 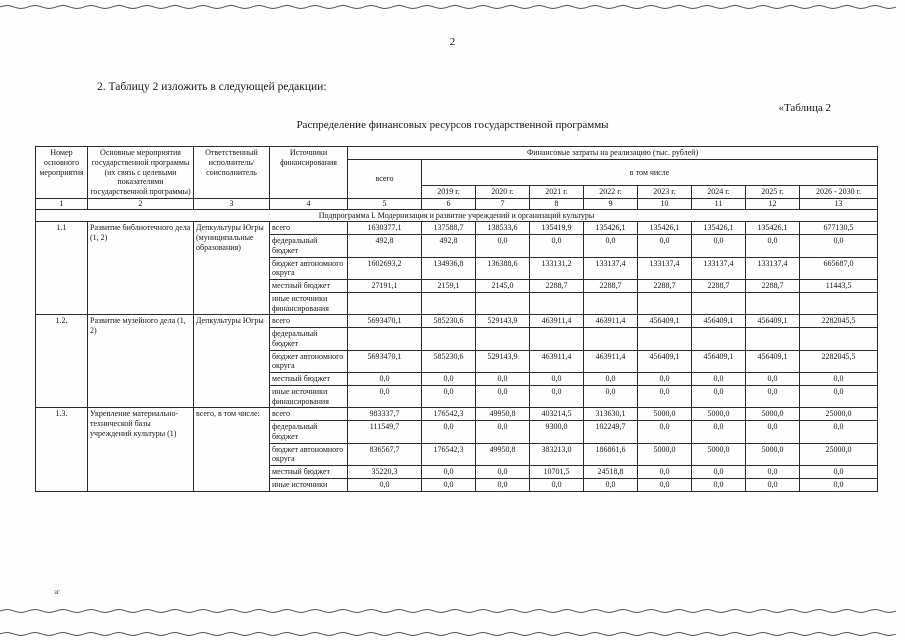 What do you see at coordinates (452, 42) in the screenshot?
I see `page-number: 2` at bounding box center [452, 42].